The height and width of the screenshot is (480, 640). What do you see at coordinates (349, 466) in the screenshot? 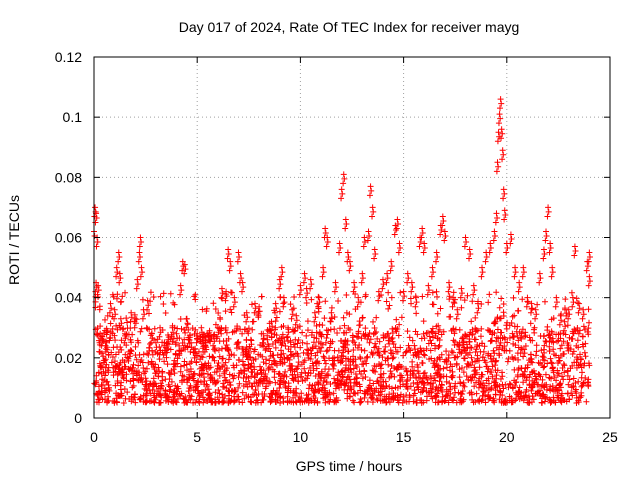
I see `x-axis-label: GPS time / hours` at bounding box center [349, 466].